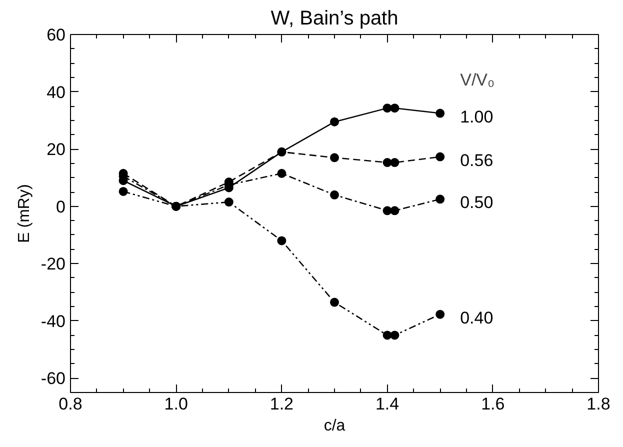  Describe the element at coordinates (53, 378) in the screenshot. I see `y-tick-label: -60` at that location.